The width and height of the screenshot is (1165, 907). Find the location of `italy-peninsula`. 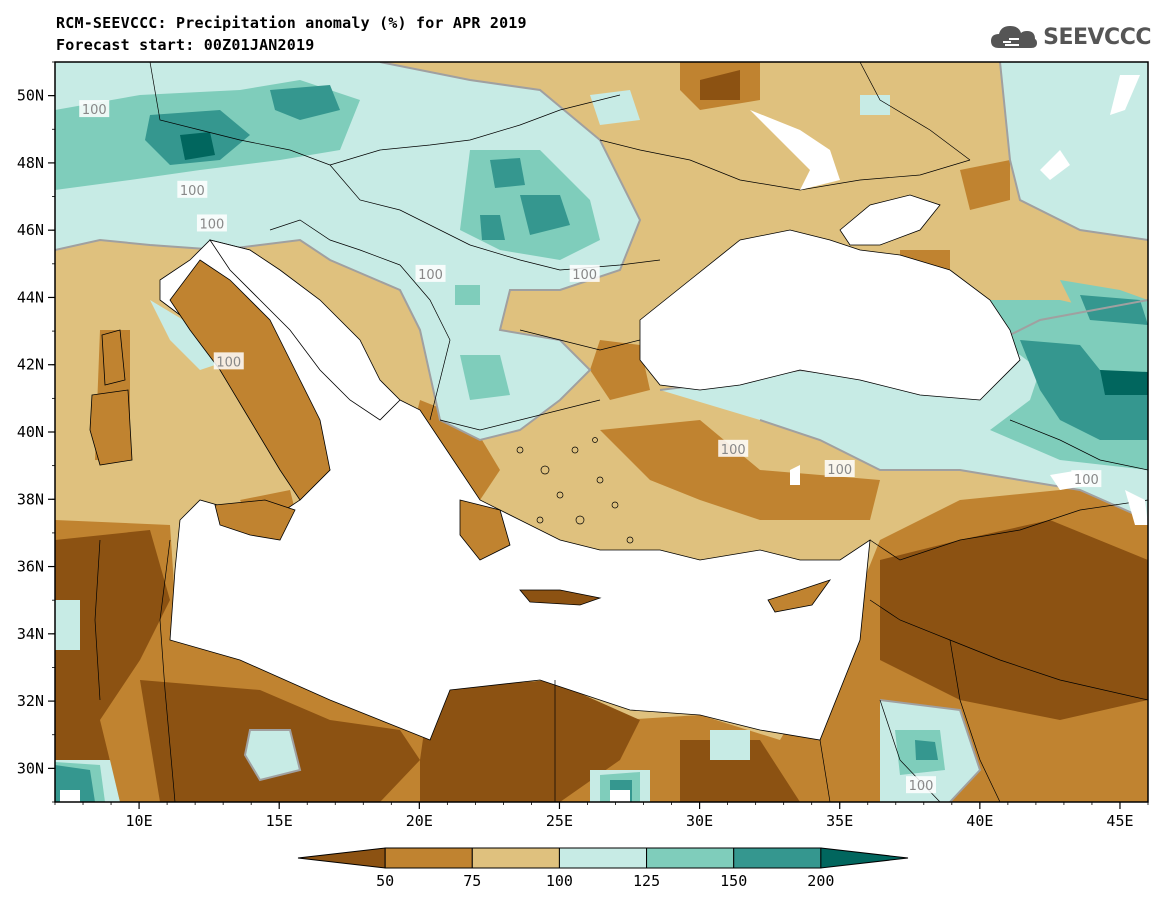

italy-peninsula is located at coordinates (250, 380).